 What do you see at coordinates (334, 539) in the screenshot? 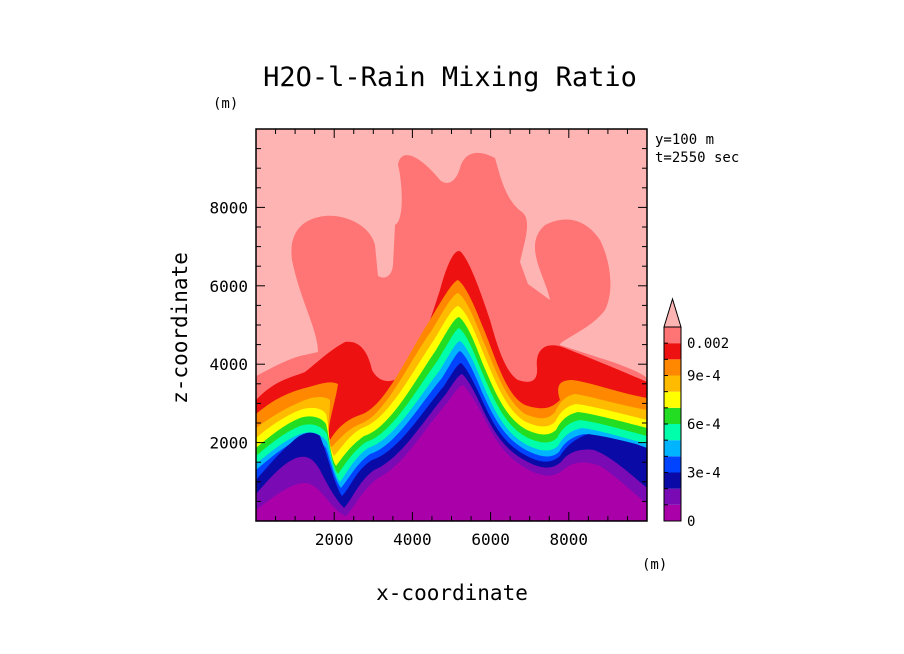
I see `x-tick-label: 2000` at bounding box center [334, 539].